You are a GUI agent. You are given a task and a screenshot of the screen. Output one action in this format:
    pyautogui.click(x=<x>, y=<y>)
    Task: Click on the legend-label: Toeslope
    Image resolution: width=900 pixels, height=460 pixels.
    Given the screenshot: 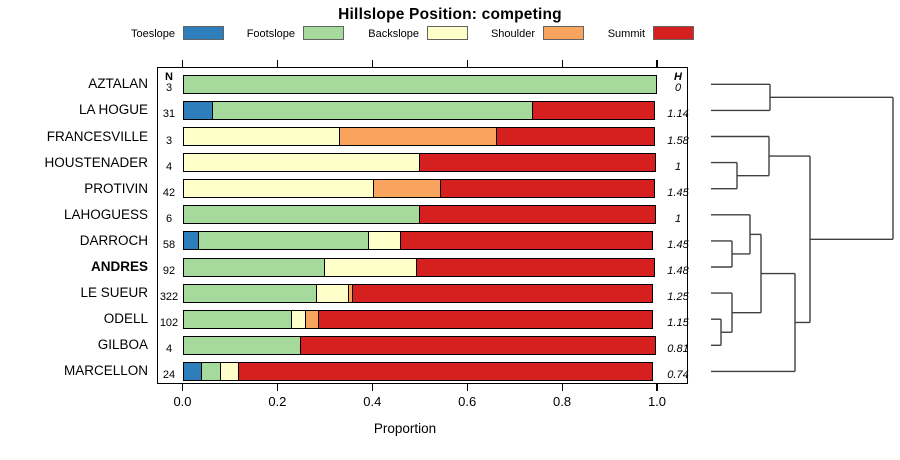 What is the action you would take?
    pyautogui.click(x=152, y=33)
    